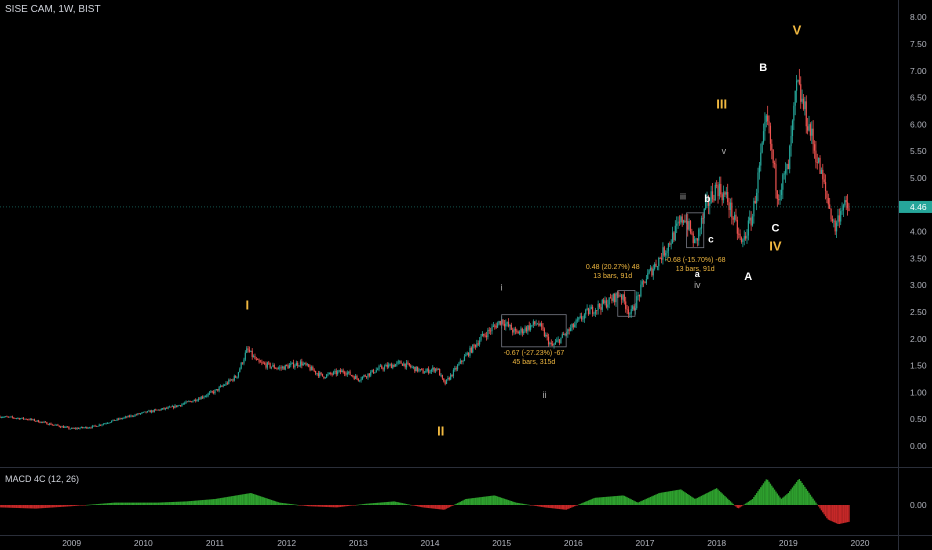  I want to click on wave-label: iv, so click(697, 285).